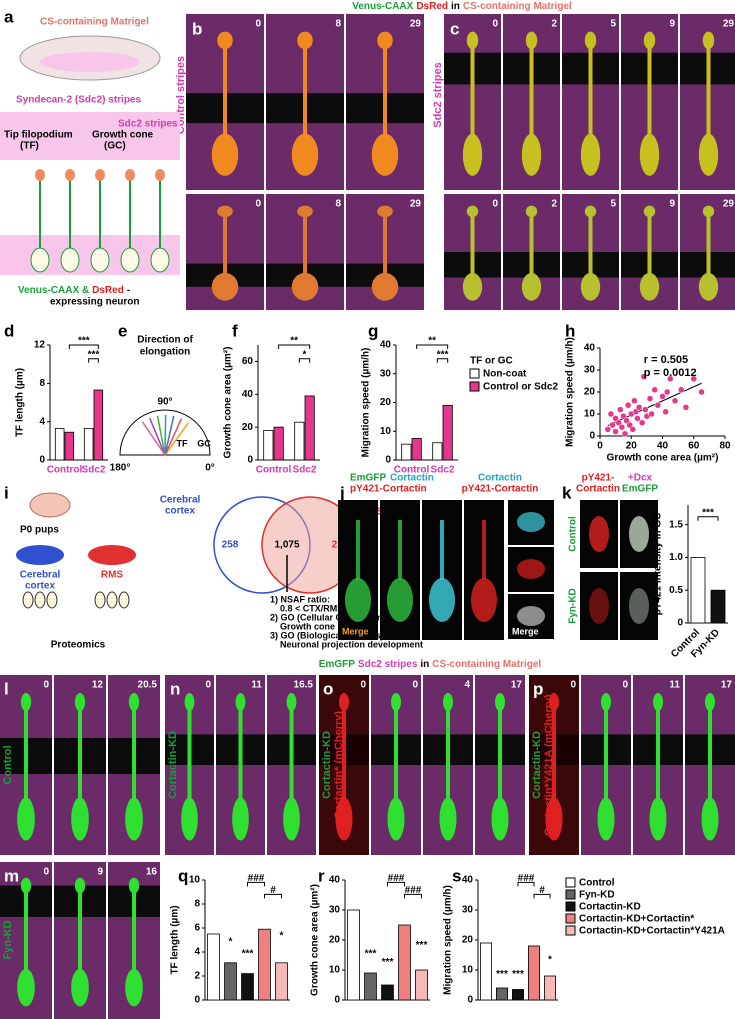  Describe the element at coordinates (640, 489) in the screenshot. I see `label: EmGFP` at that location.